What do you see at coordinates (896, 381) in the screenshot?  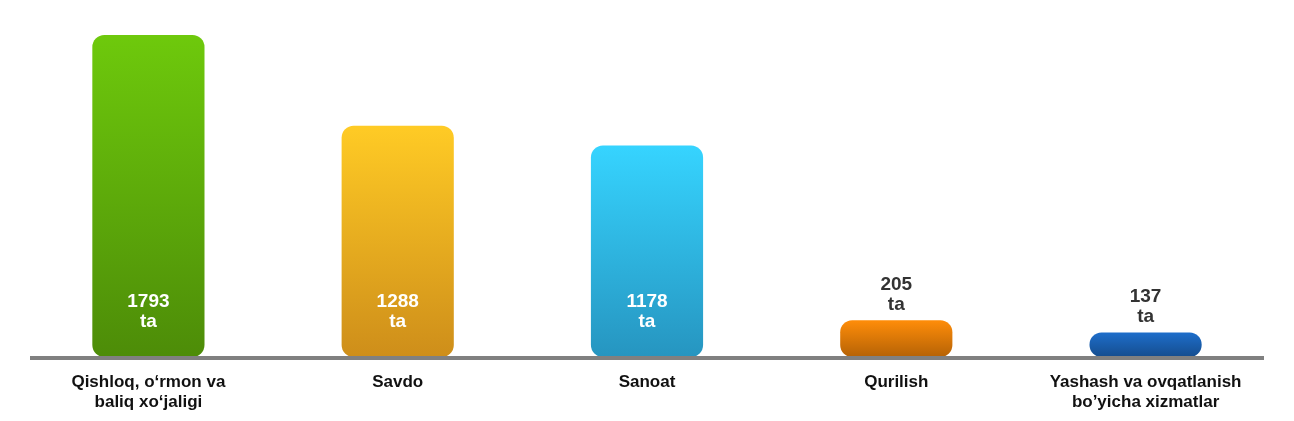 I see `x-tick-label: Qurilish` at bounding box center [896, 381].